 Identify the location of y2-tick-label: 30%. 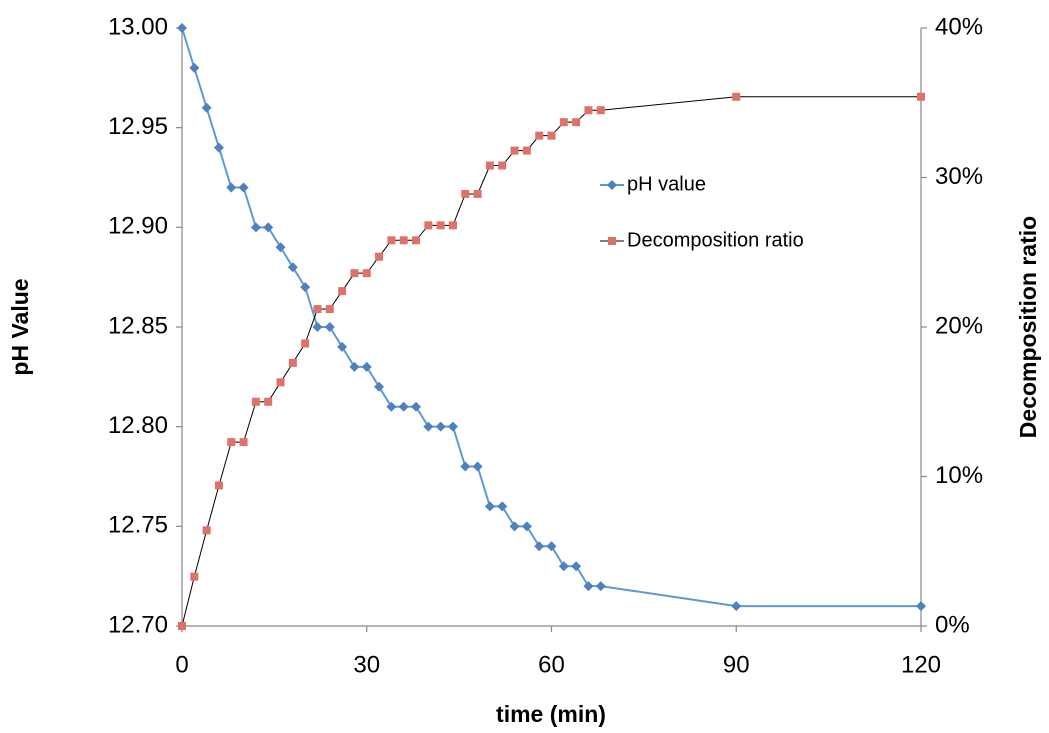
(959, 176).